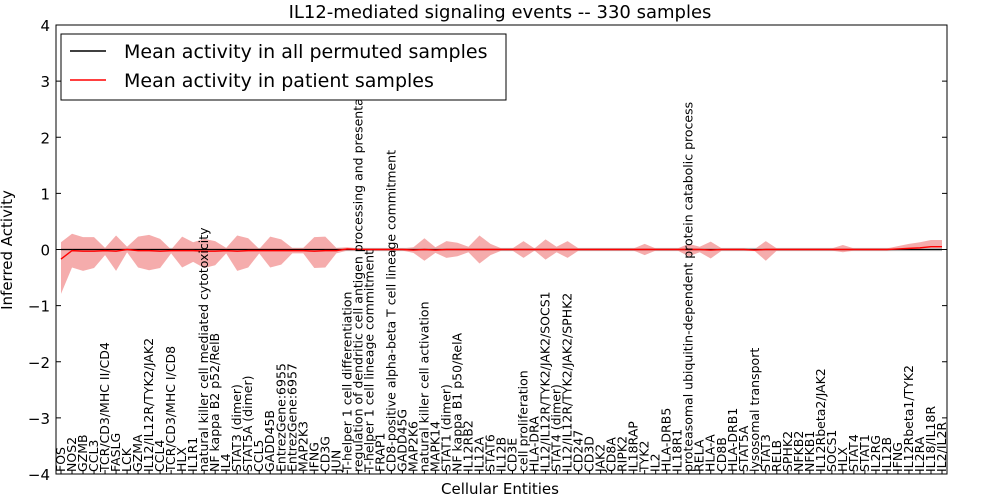 The height and width of the screenshot is (500, 1000). Describe the element at coordinates (305, 52) in the screenshot. I see `legend-label: Mean activity in all permuted samples` at that location.